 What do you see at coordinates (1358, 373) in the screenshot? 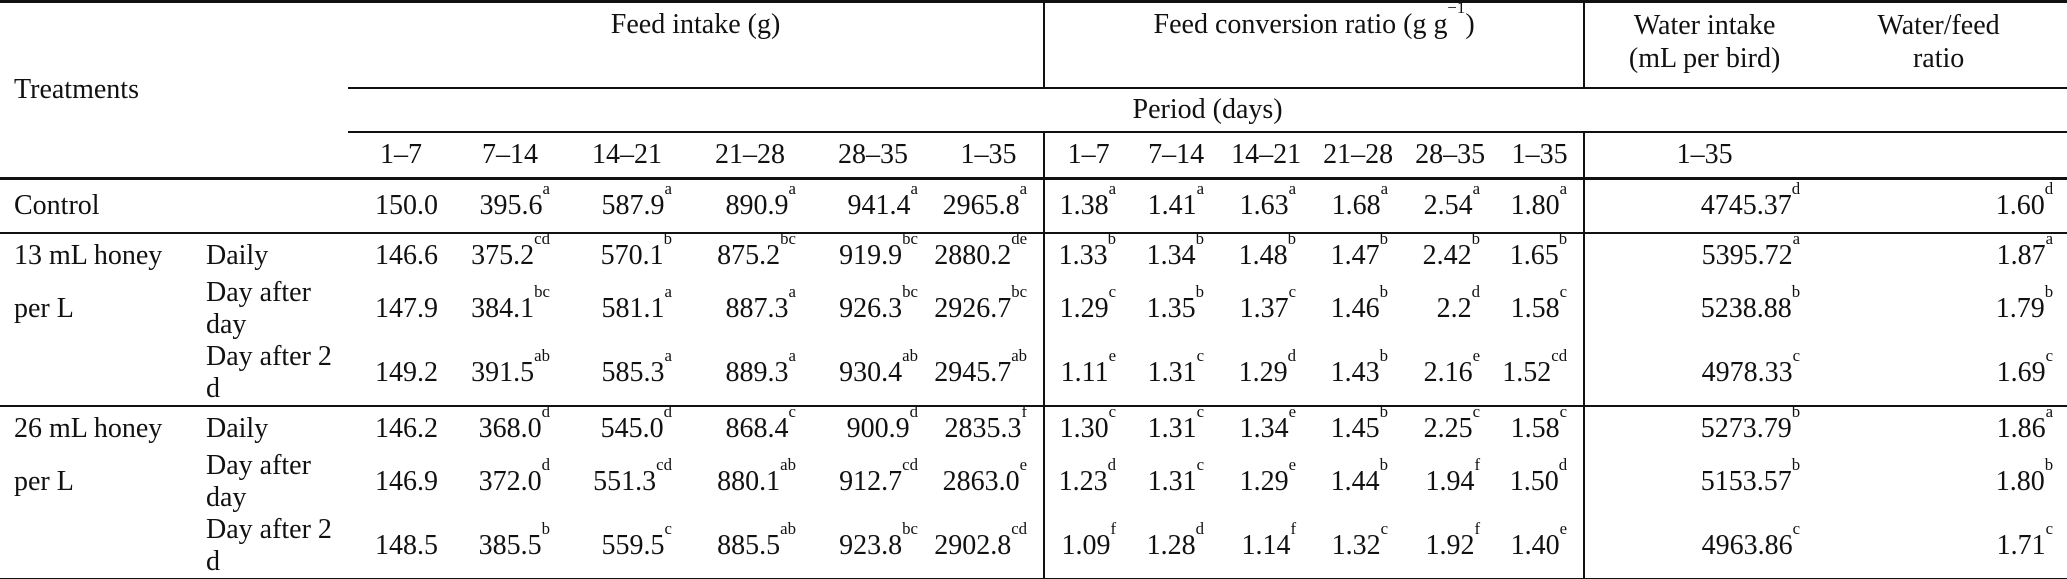
I see `data-cell: 1.43b` at bounding box center [1358, 373].